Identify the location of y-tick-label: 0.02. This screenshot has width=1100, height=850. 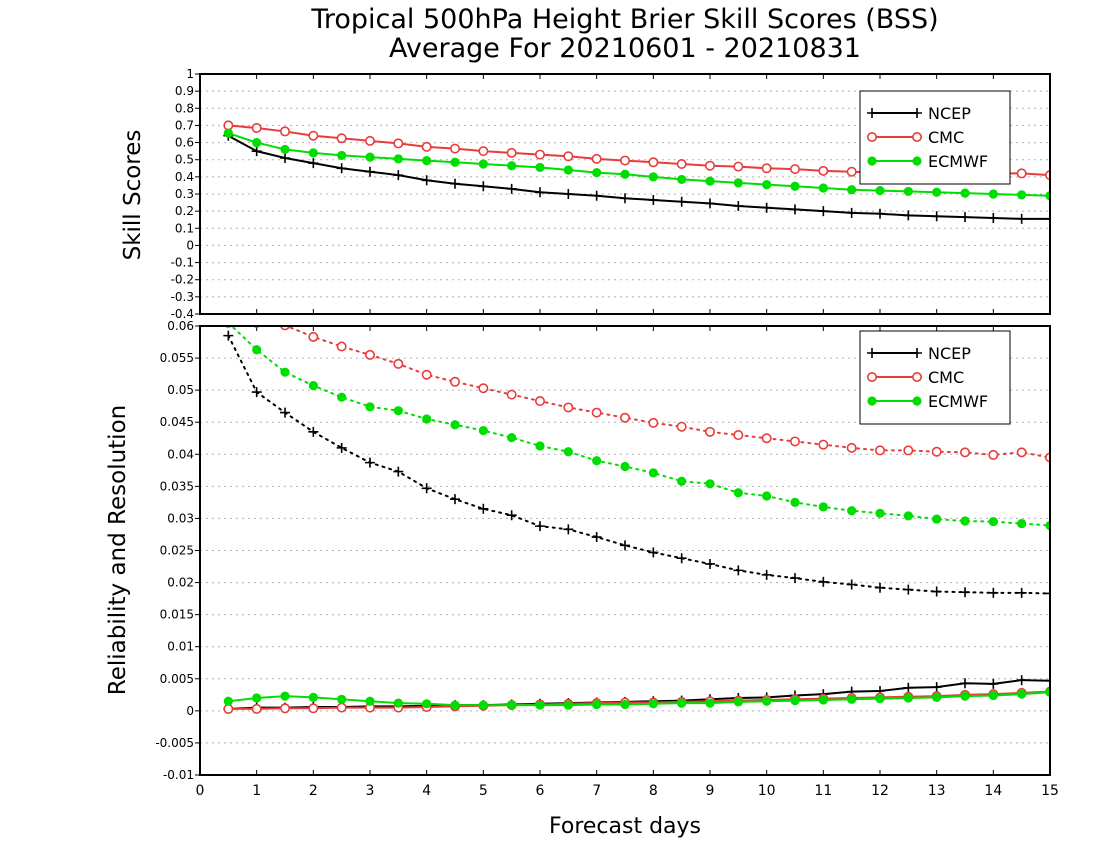
(180, 583).